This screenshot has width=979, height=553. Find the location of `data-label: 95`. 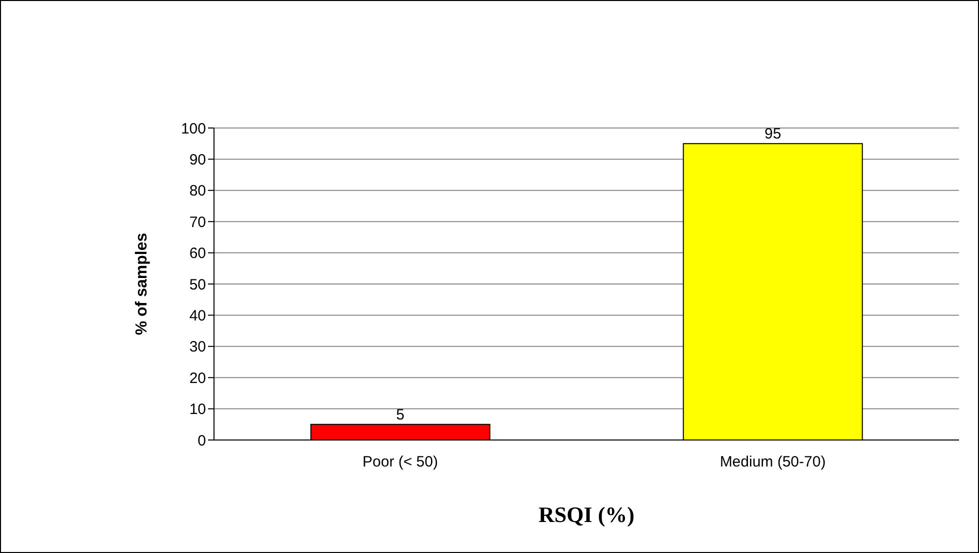

data-label: 95 is located at coordinates (773, 134).